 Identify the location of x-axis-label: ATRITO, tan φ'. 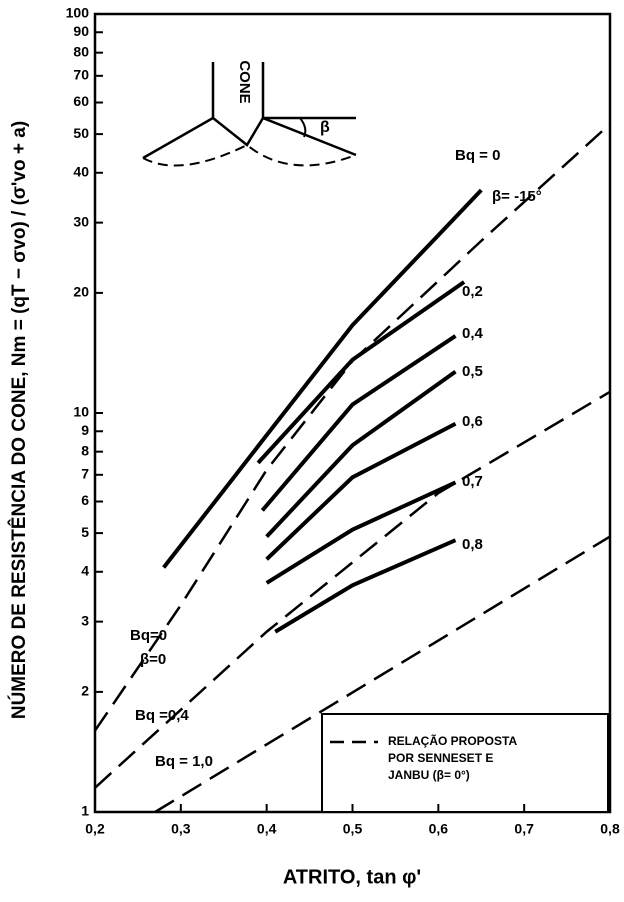
(352, 877).